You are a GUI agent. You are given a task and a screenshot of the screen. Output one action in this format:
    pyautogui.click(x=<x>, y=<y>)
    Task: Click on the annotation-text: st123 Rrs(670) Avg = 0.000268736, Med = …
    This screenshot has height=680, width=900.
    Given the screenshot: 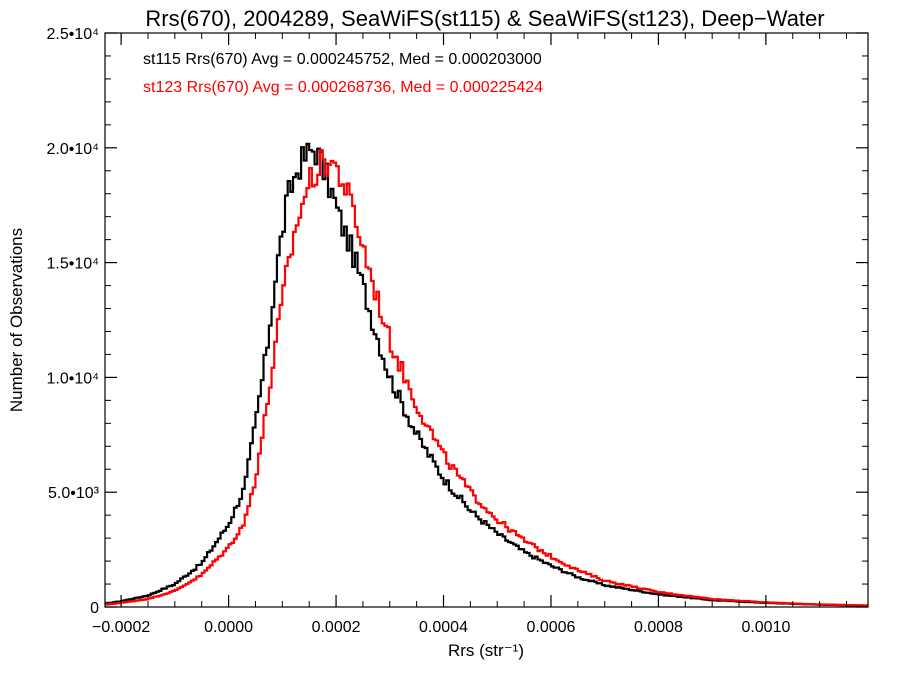 What is the action you would take?
    pyautogui.click(x=343, y=87)
    